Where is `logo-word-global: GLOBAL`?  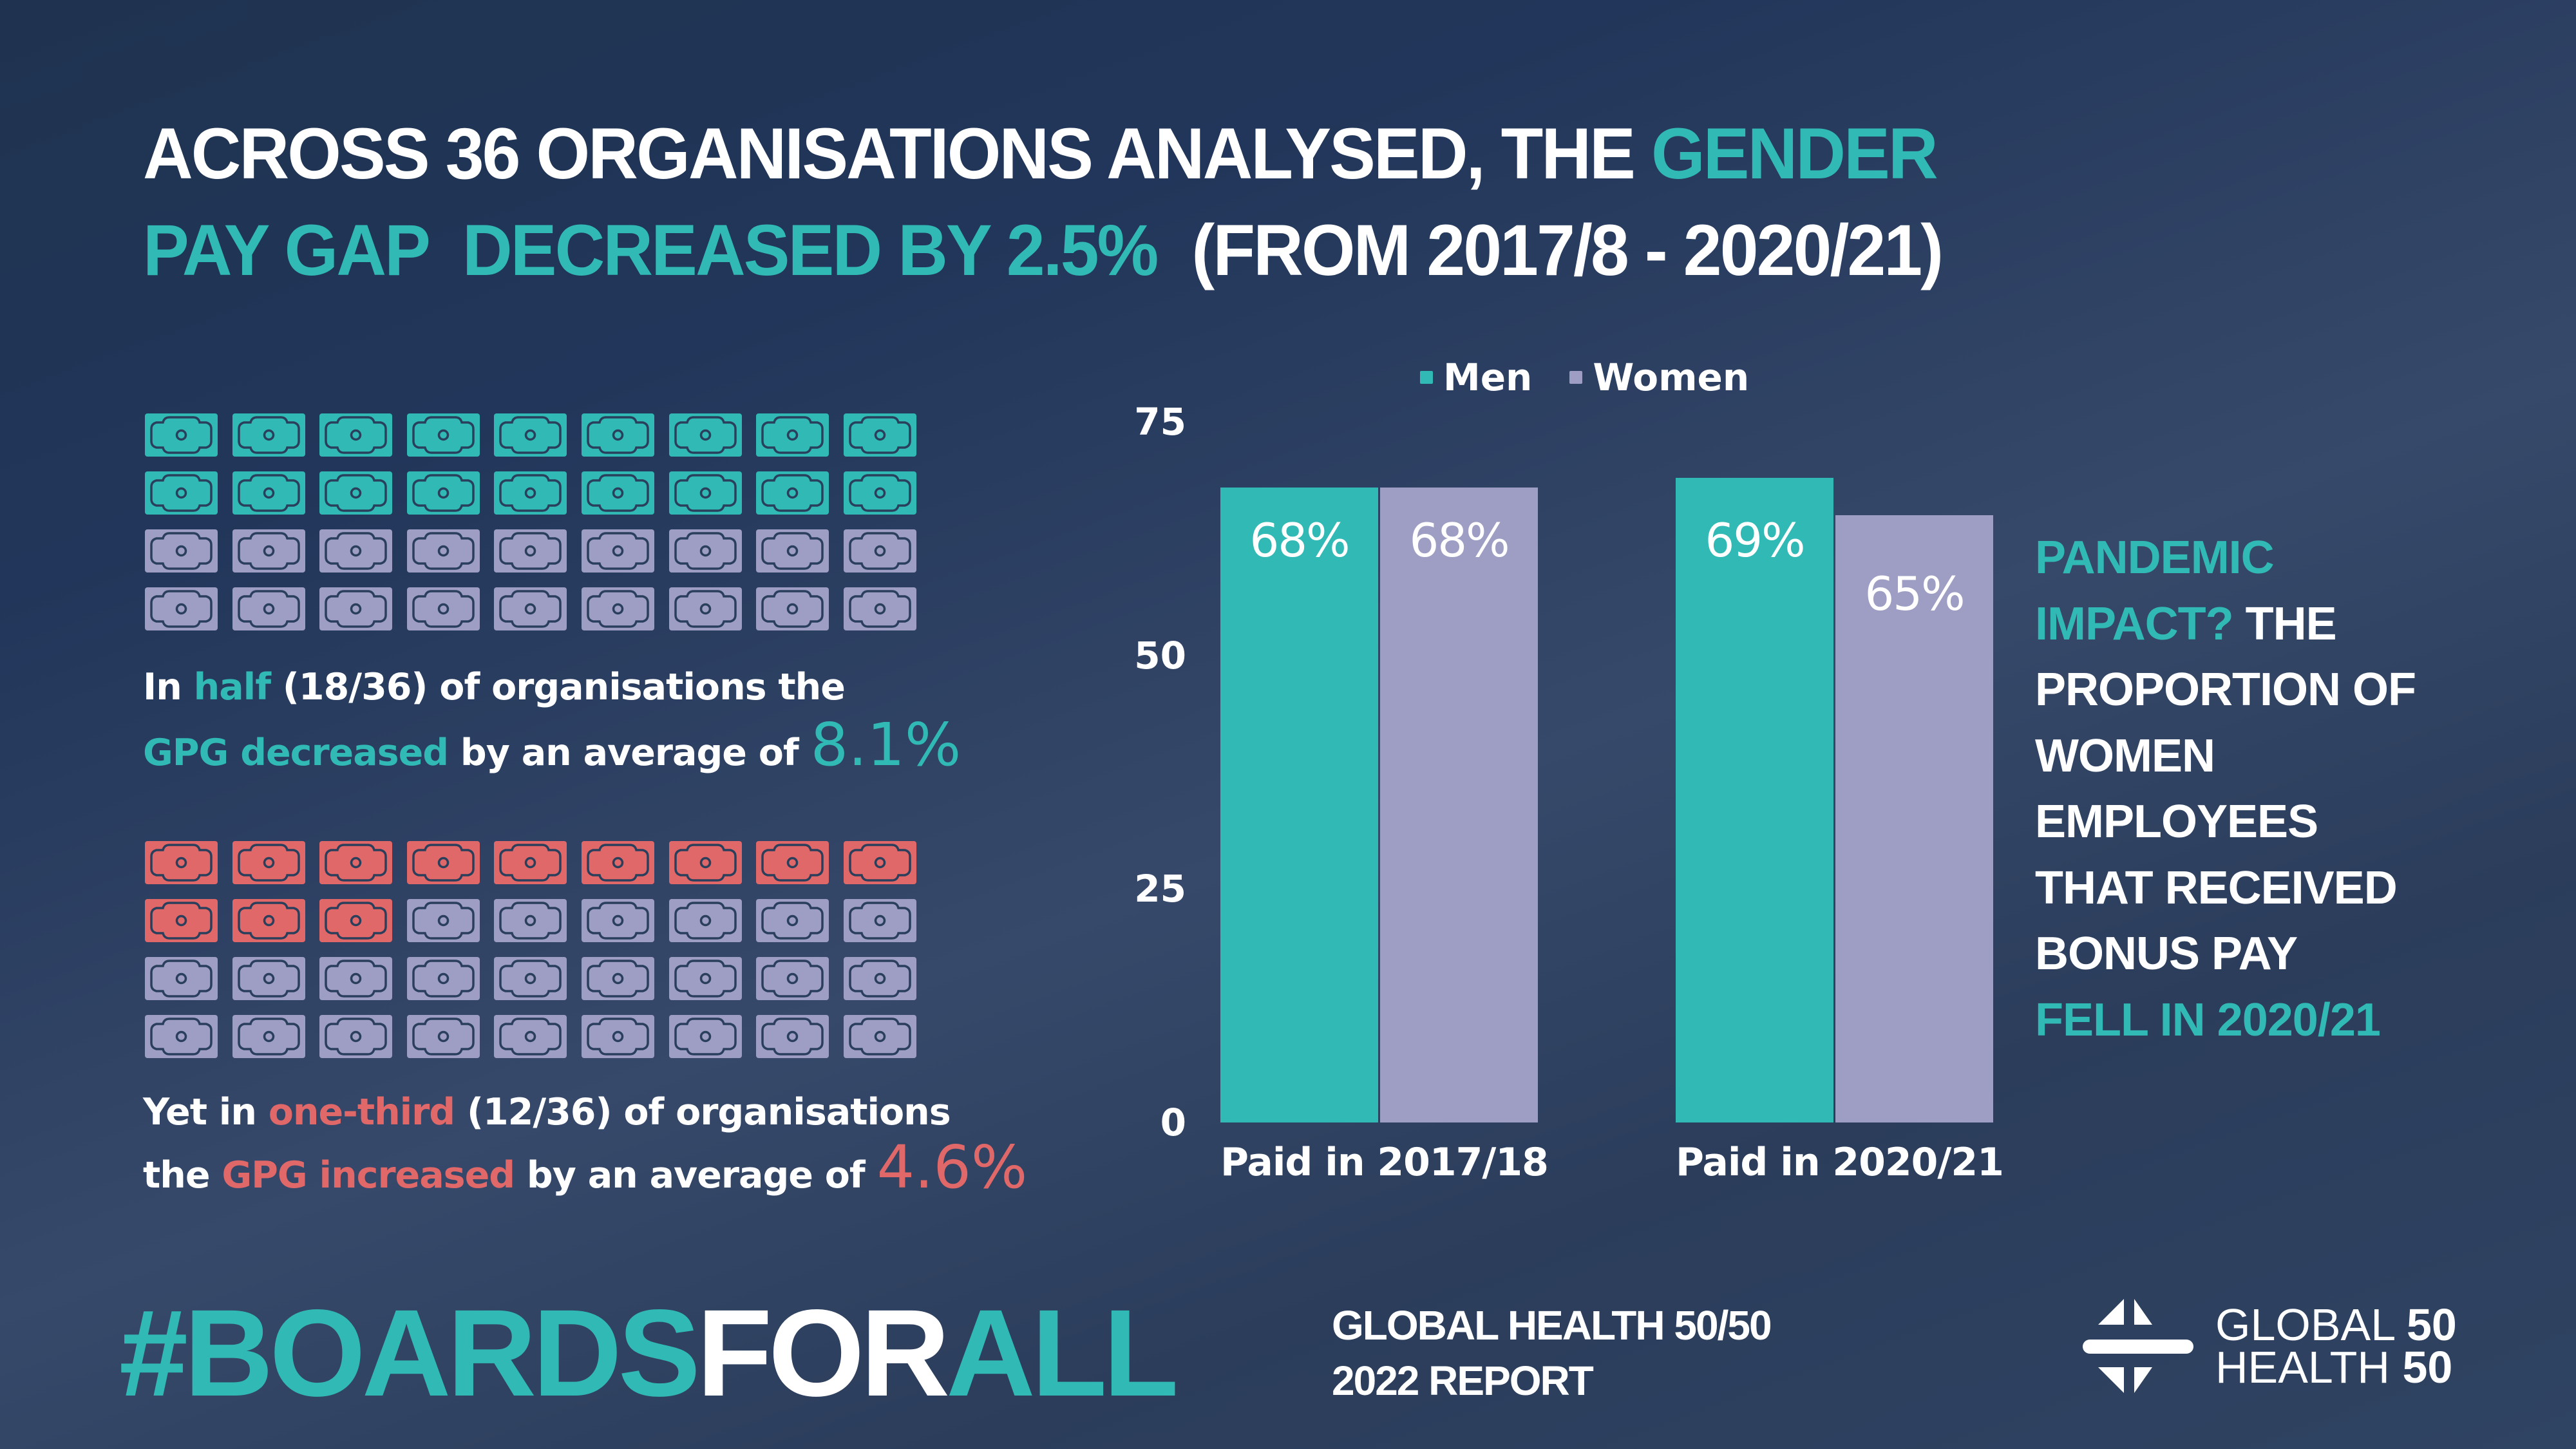
logo-word-global: GLOBAL is located at coordinates (2304, 1325).